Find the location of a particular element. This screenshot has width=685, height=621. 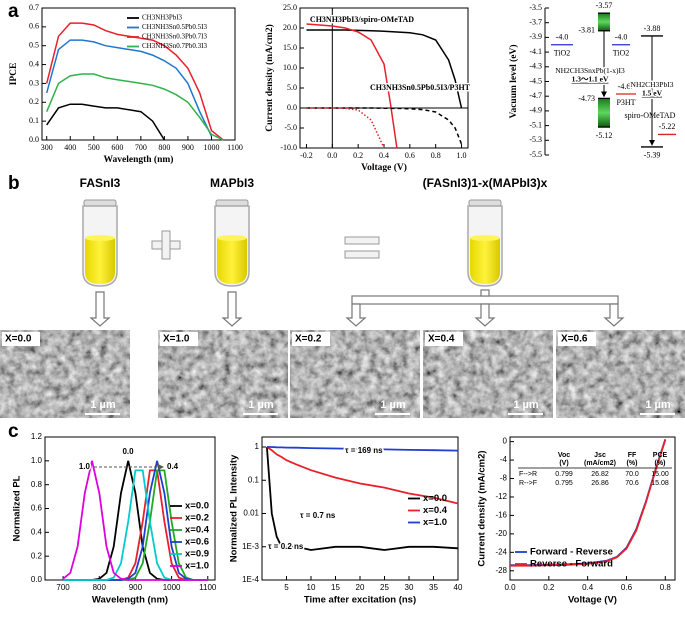

reagent-label: FASnI3 is located at coordinates (100, 183).